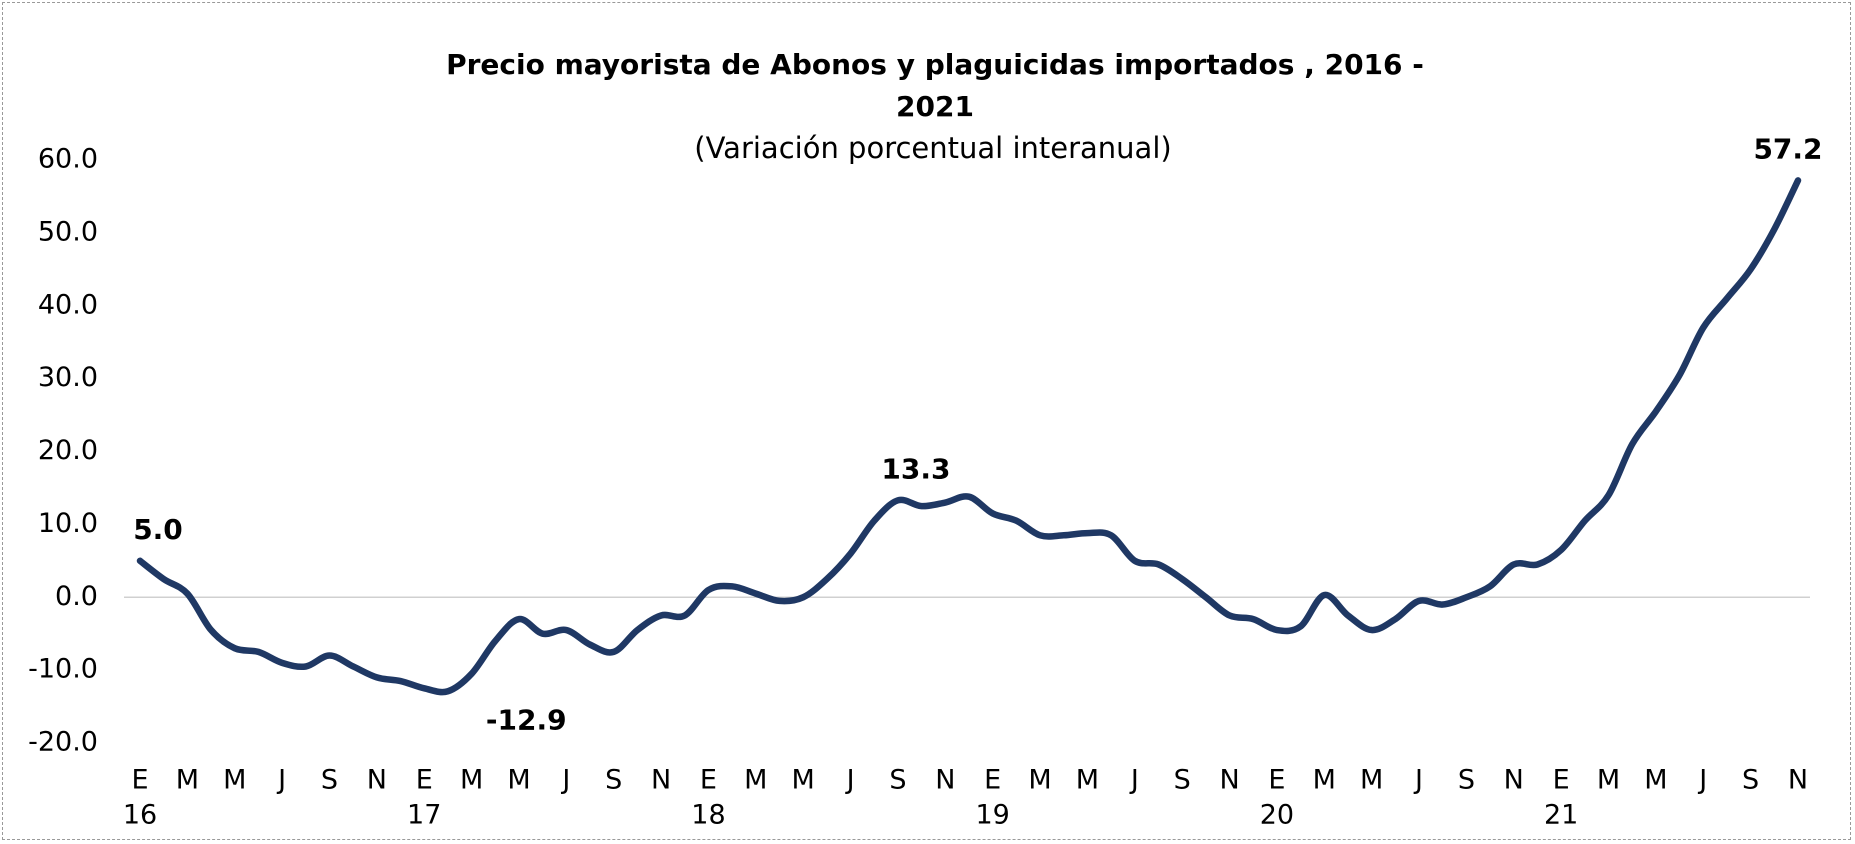  What do you see at coordinates (1561, 815) in the screenshot?
I see `x-year-label: 21` at bounding box center [1561, 815].